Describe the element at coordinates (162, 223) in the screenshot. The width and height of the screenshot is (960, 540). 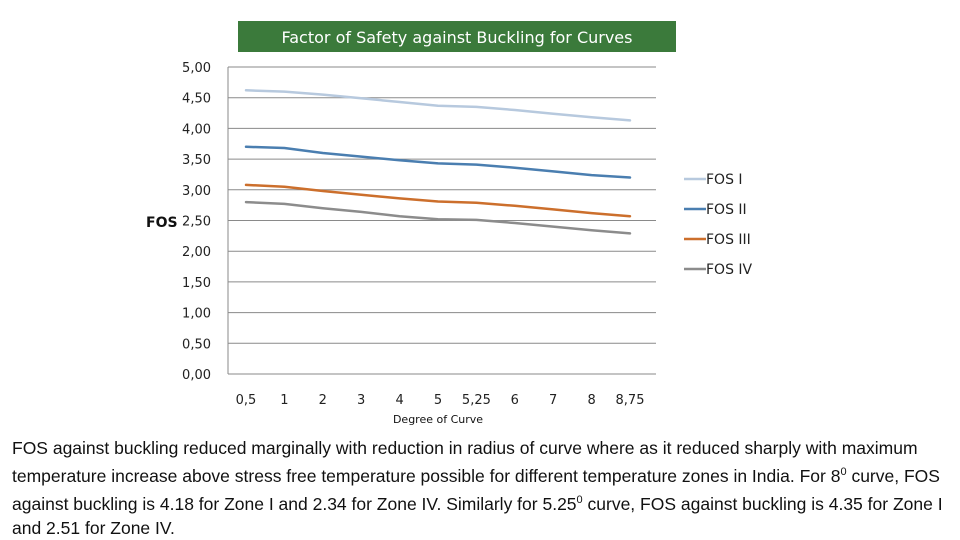
I see `y-axis-label: FOS` at that location.